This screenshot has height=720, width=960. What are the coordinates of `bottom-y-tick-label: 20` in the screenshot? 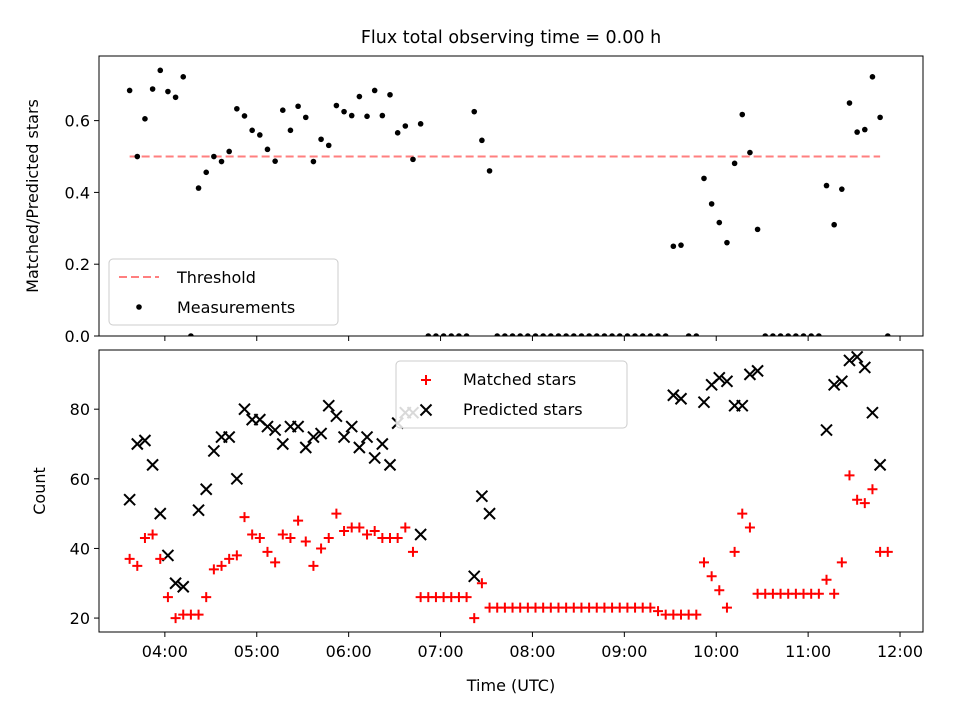 It's located at (80, 618).